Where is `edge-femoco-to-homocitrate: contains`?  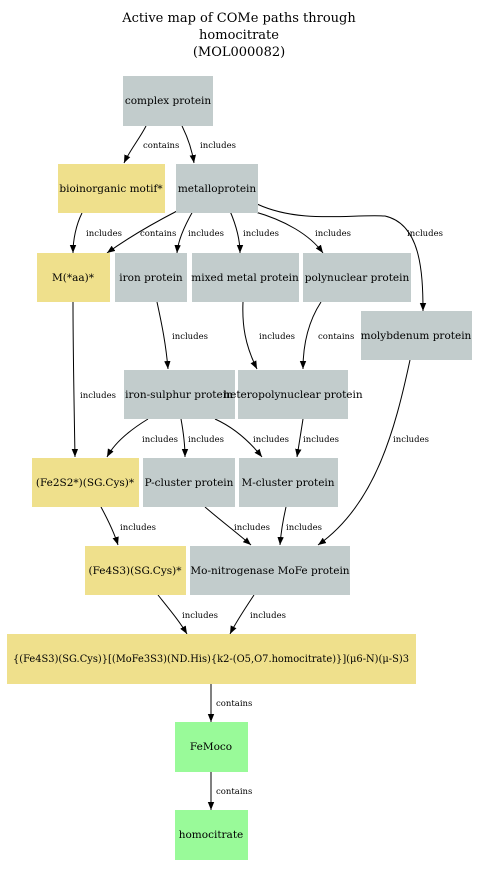
edge-femoco-to-homocitrate: contains is located at coordinates (229, 791).